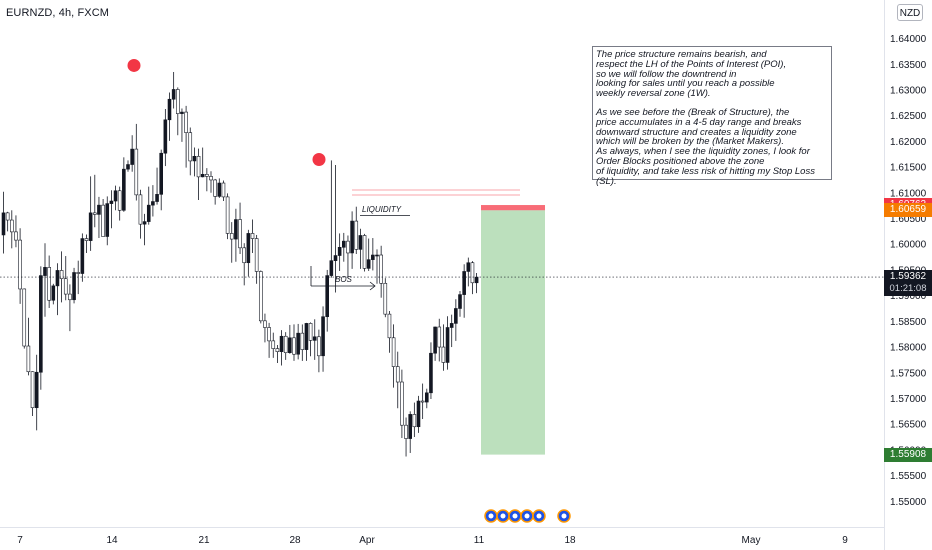  What do you see at coordinates (479, 540) in the screenshot?
I see `x-tick-label: 11` at bounding box center [479, 540].